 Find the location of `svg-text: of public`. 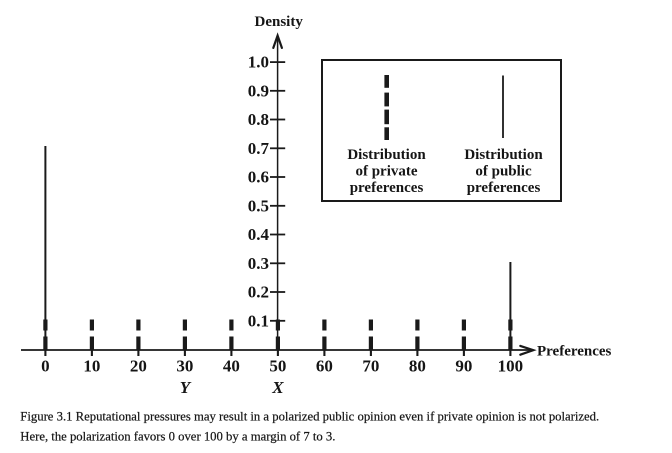

svg-text: of public is located at coordinates (503, 172).